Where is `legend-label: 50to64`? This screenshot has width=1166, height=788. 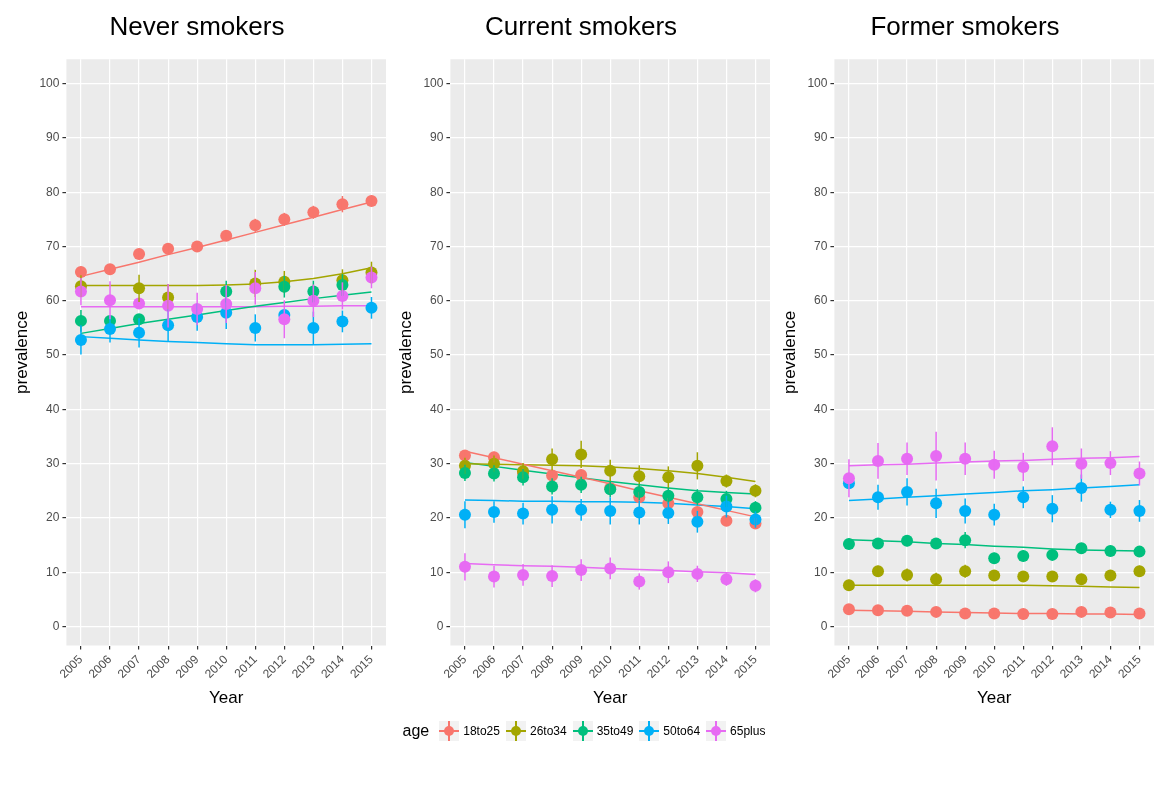
legend-label: 50to64 is located at coordinates (682, 731).